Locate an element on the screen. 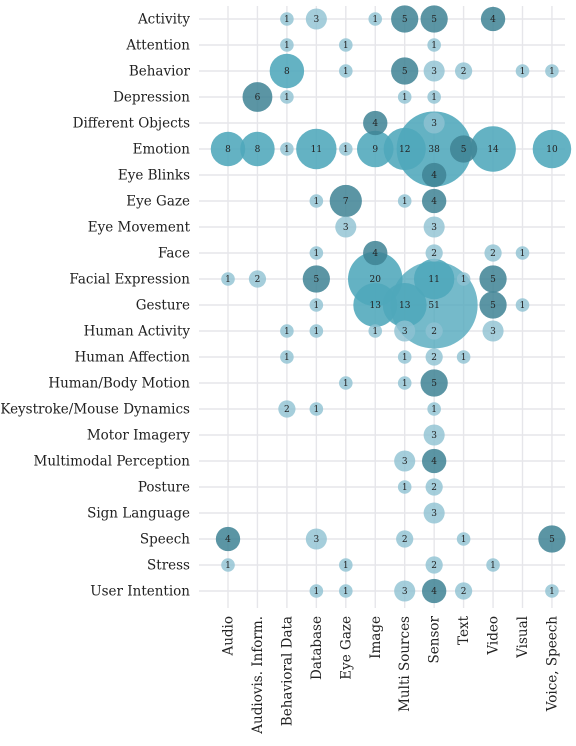 The width and height of the screenshot is (576, 746). x-tick-label: Audio is located at coordinates (229, 636).